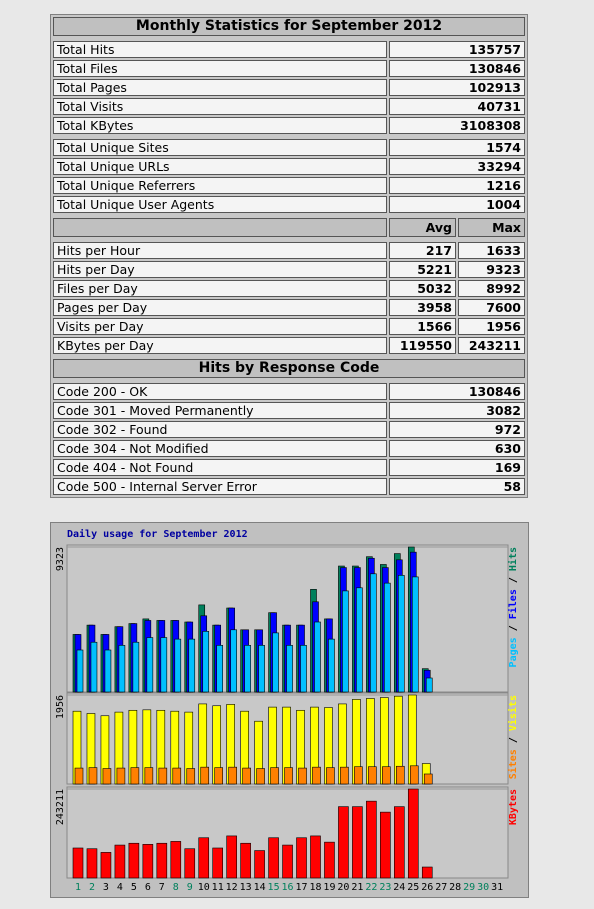 The width and height of the screenshot is (594, 909). What do you see at coordinates (457, 448) in the screenshot?
I see `row-value: 630` at bounding box center [457, 448].